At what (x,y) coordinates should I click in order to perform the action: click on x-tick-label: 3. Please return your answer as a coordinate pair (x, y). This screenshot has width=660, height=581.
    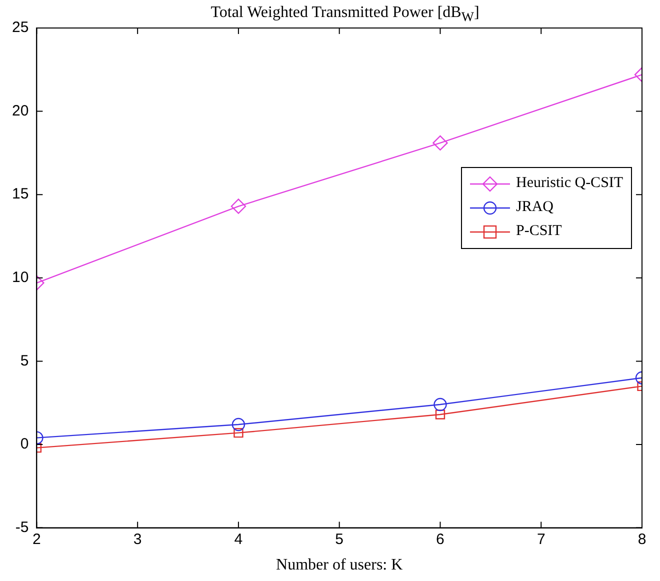
    Looking at the image, I should click on (137, 539).